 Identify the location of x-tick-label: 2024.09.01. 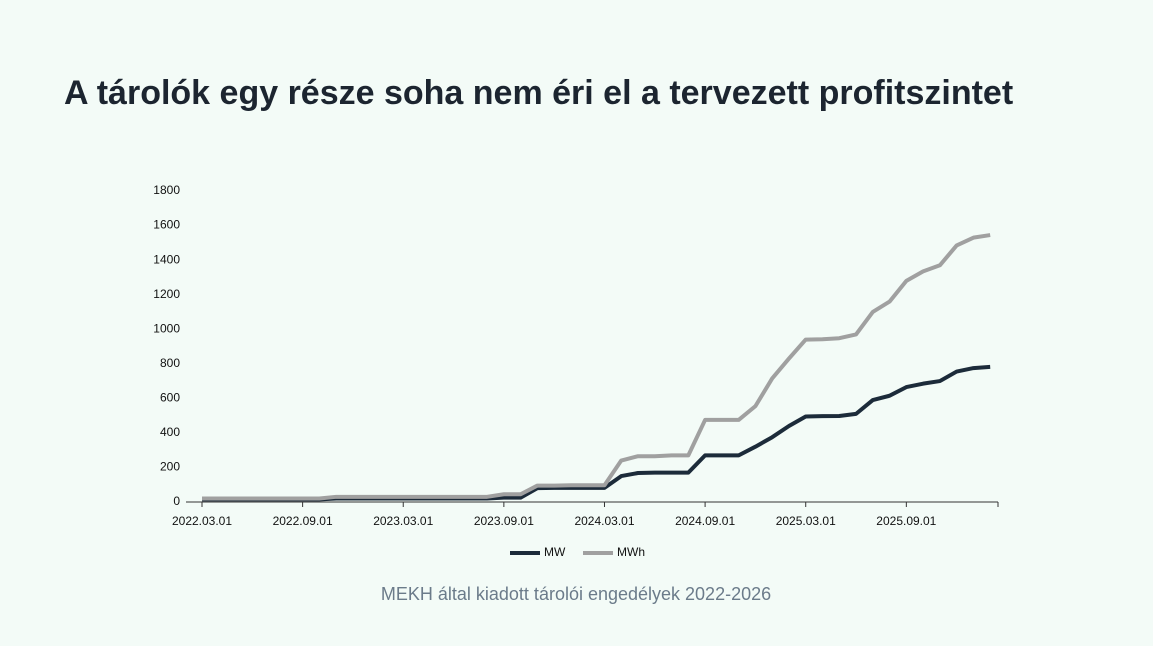
(705, 521).